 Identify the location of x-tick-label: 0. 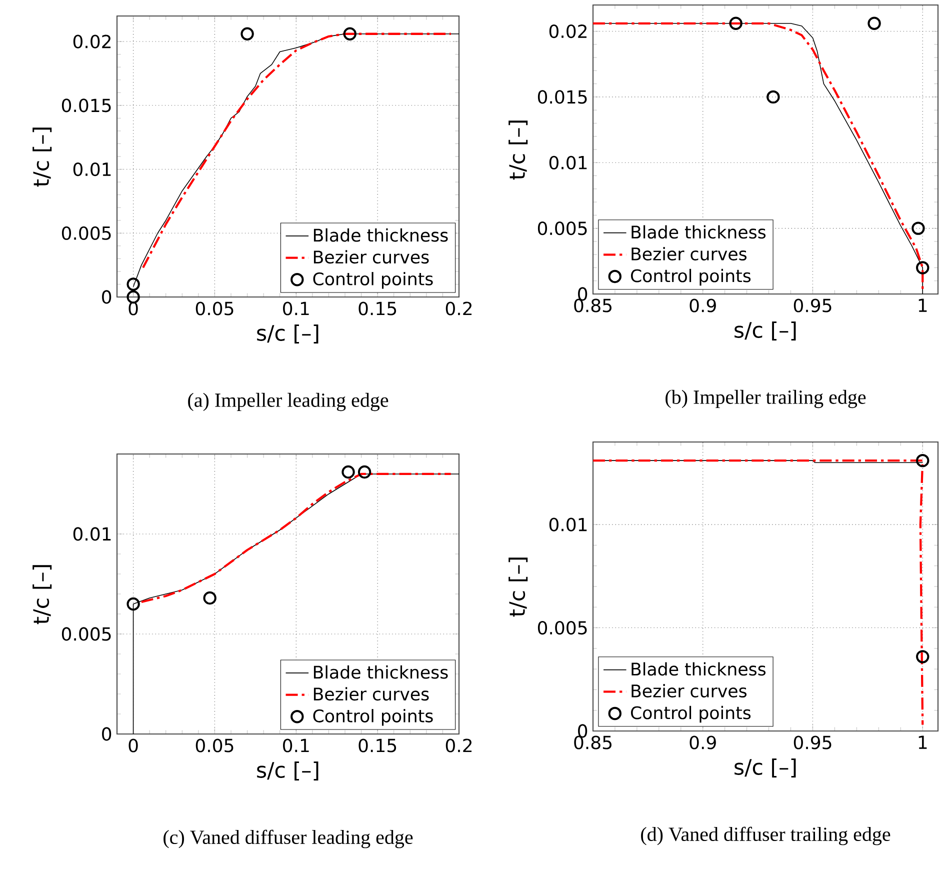
(133, 745).